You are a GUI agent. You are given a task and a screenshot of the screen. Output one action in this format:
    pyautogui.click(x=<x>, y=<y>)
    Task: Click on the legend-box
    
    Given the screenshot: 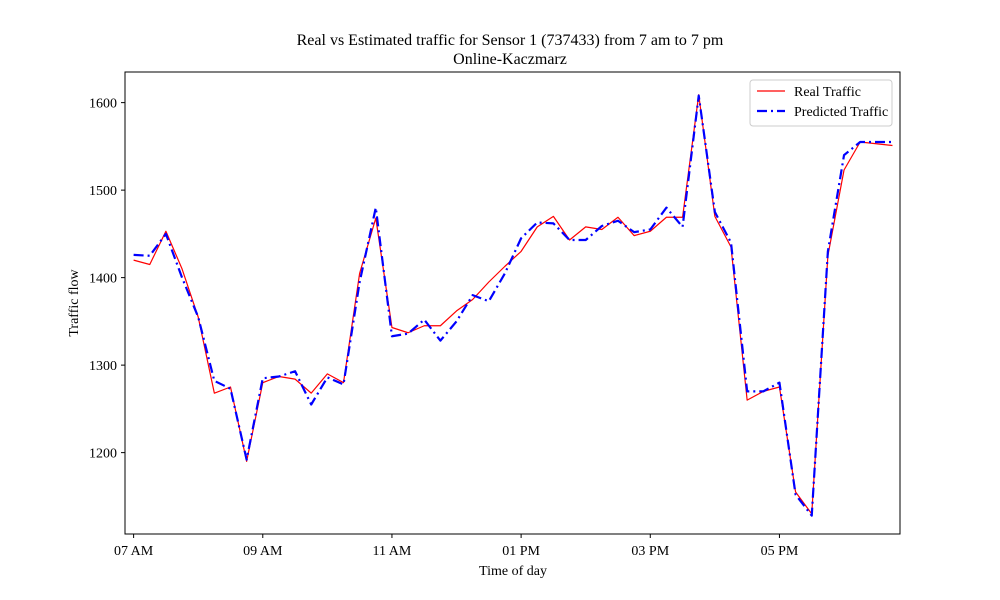 What is the action you would take?
    pyautogui.click(x=821, y=103)
    